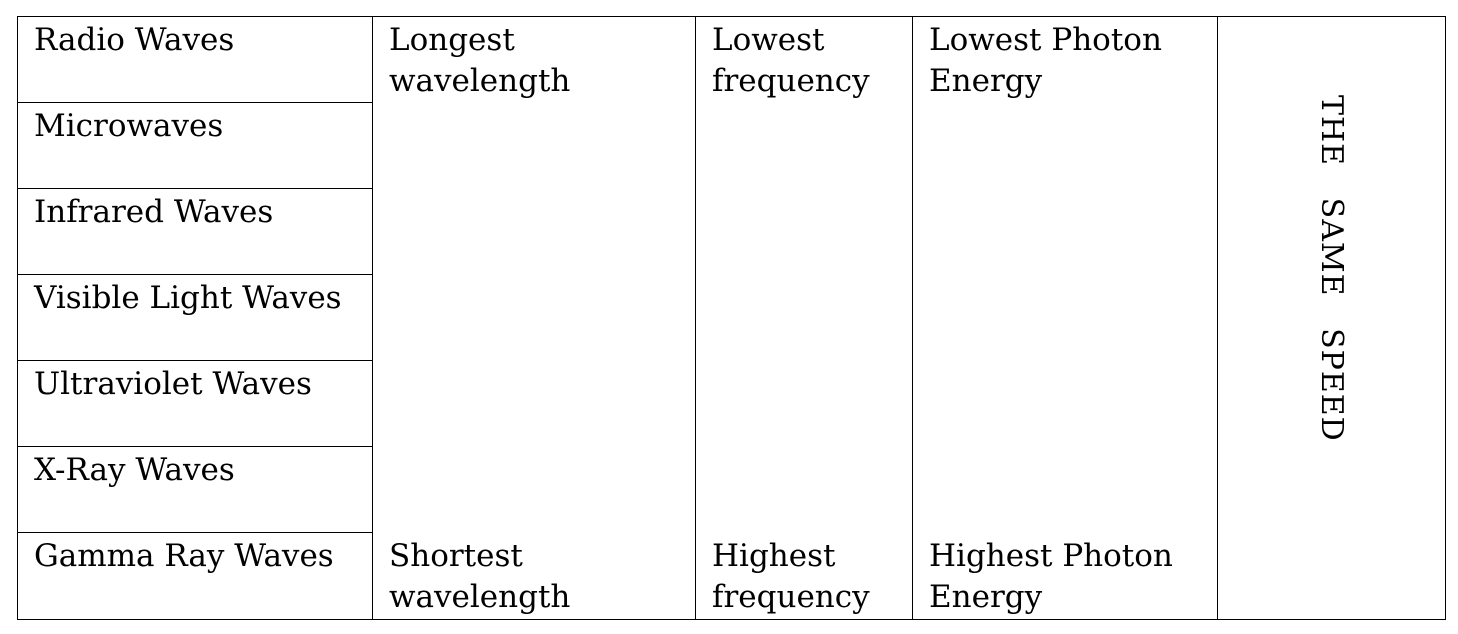 This screenshot has width=1458, height=634. I want to click on photon-energy-bottom-cell: Highest Photon Energy, so click(1065, 576).